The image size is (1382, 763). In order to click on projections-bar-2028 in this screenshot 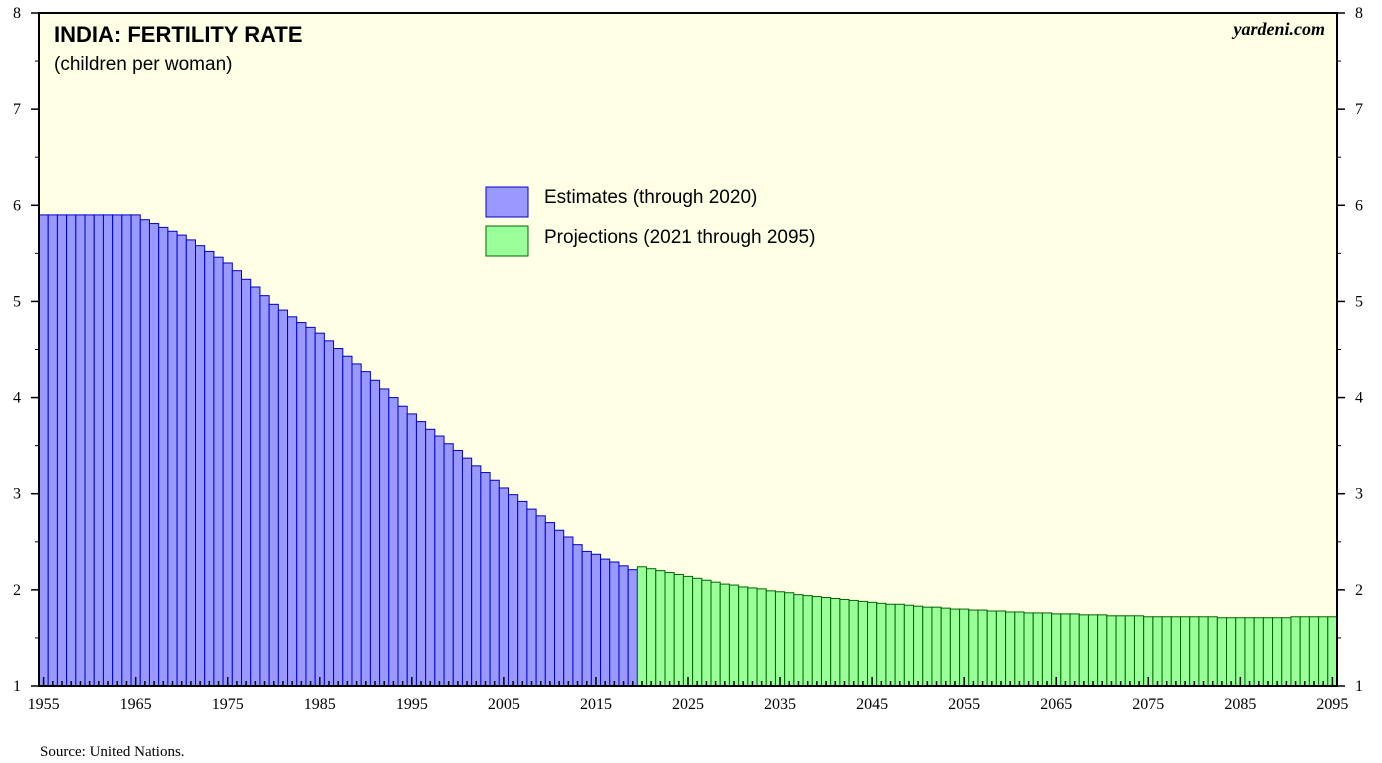, I will do `click(715, 634)`.